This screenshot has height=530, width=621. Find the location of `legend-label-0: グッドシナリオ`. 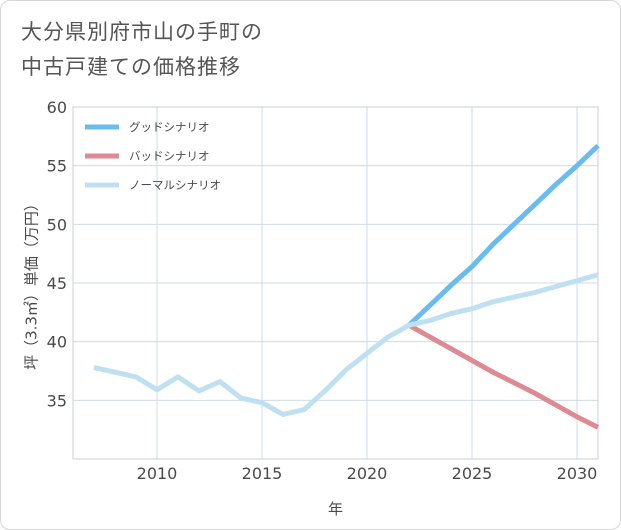

legend-label-0: グッドシナリオ is located at coordinates (169, 127).